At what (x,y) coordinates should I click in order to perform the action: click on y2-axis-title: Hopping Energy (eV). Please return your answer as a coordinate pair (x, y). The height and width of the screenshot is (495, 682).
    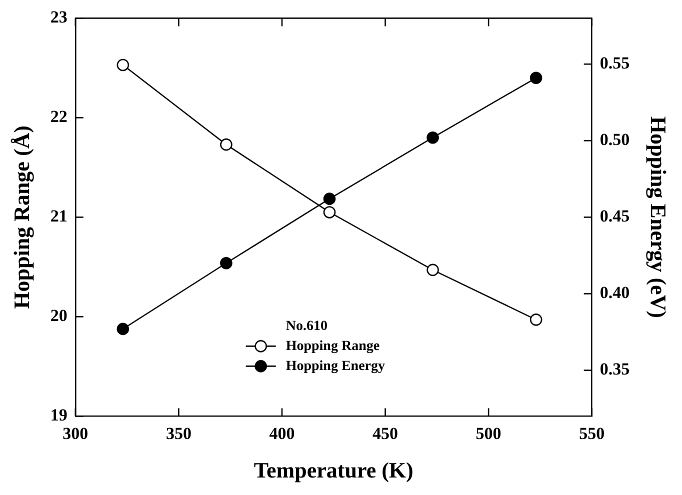
    Looking at the image, I should click on (659, 217).